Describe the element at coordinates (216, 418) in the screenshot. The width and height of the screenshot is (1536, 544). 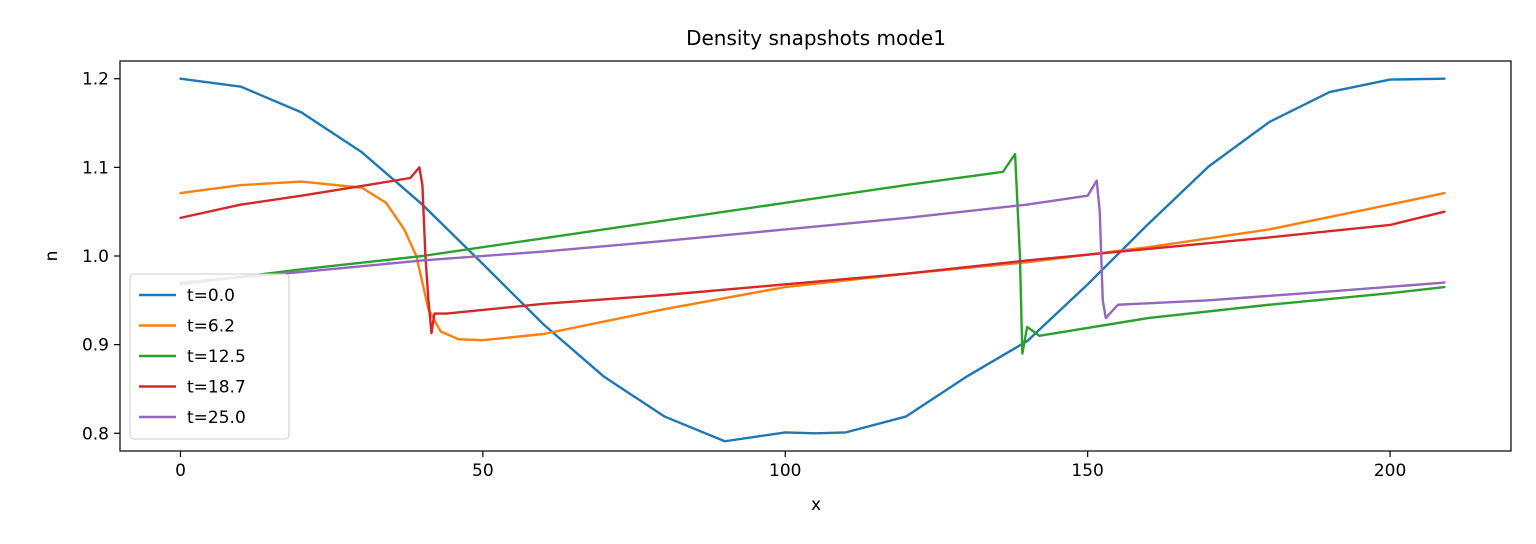
I see `legend-label-4: t=25.0` at that location.